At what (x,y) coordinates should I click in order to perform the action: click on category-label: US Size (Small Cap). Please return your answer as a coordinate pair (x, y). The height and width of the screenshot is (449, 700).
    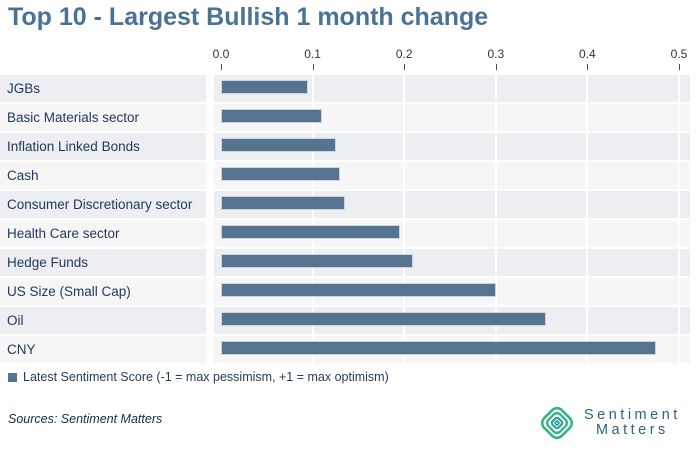
    Looking at the image, I should click on (103, 291).